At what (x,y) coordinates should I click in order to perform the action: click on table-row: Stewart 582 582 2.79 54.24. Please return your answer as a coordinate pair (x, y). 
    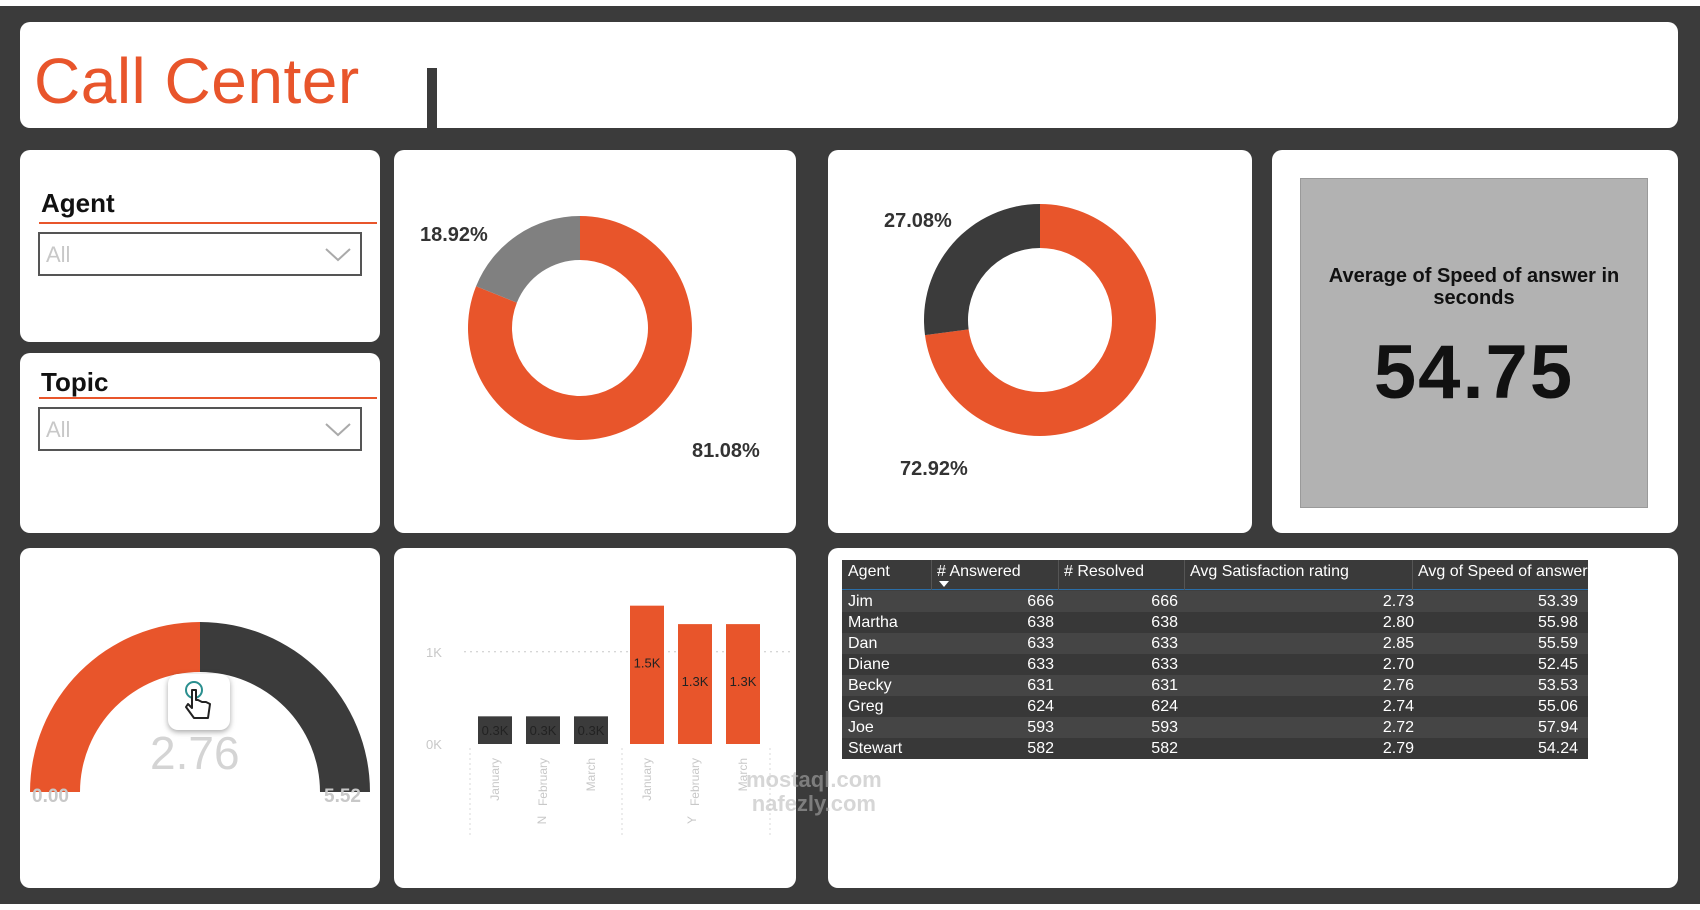
    Looking at the image, I should click on (1215, 748).